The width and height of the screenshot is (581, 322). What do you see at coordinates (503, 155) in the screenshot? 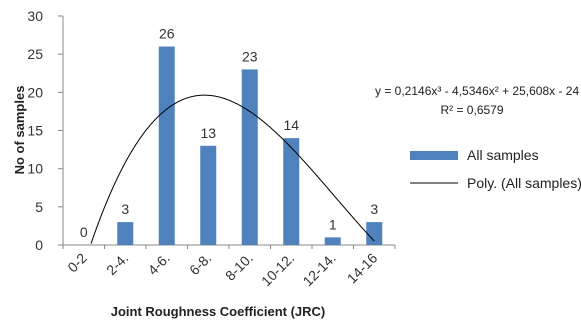
I see `legend-label-all-samples: All samples` at bounding box center [503, 155].